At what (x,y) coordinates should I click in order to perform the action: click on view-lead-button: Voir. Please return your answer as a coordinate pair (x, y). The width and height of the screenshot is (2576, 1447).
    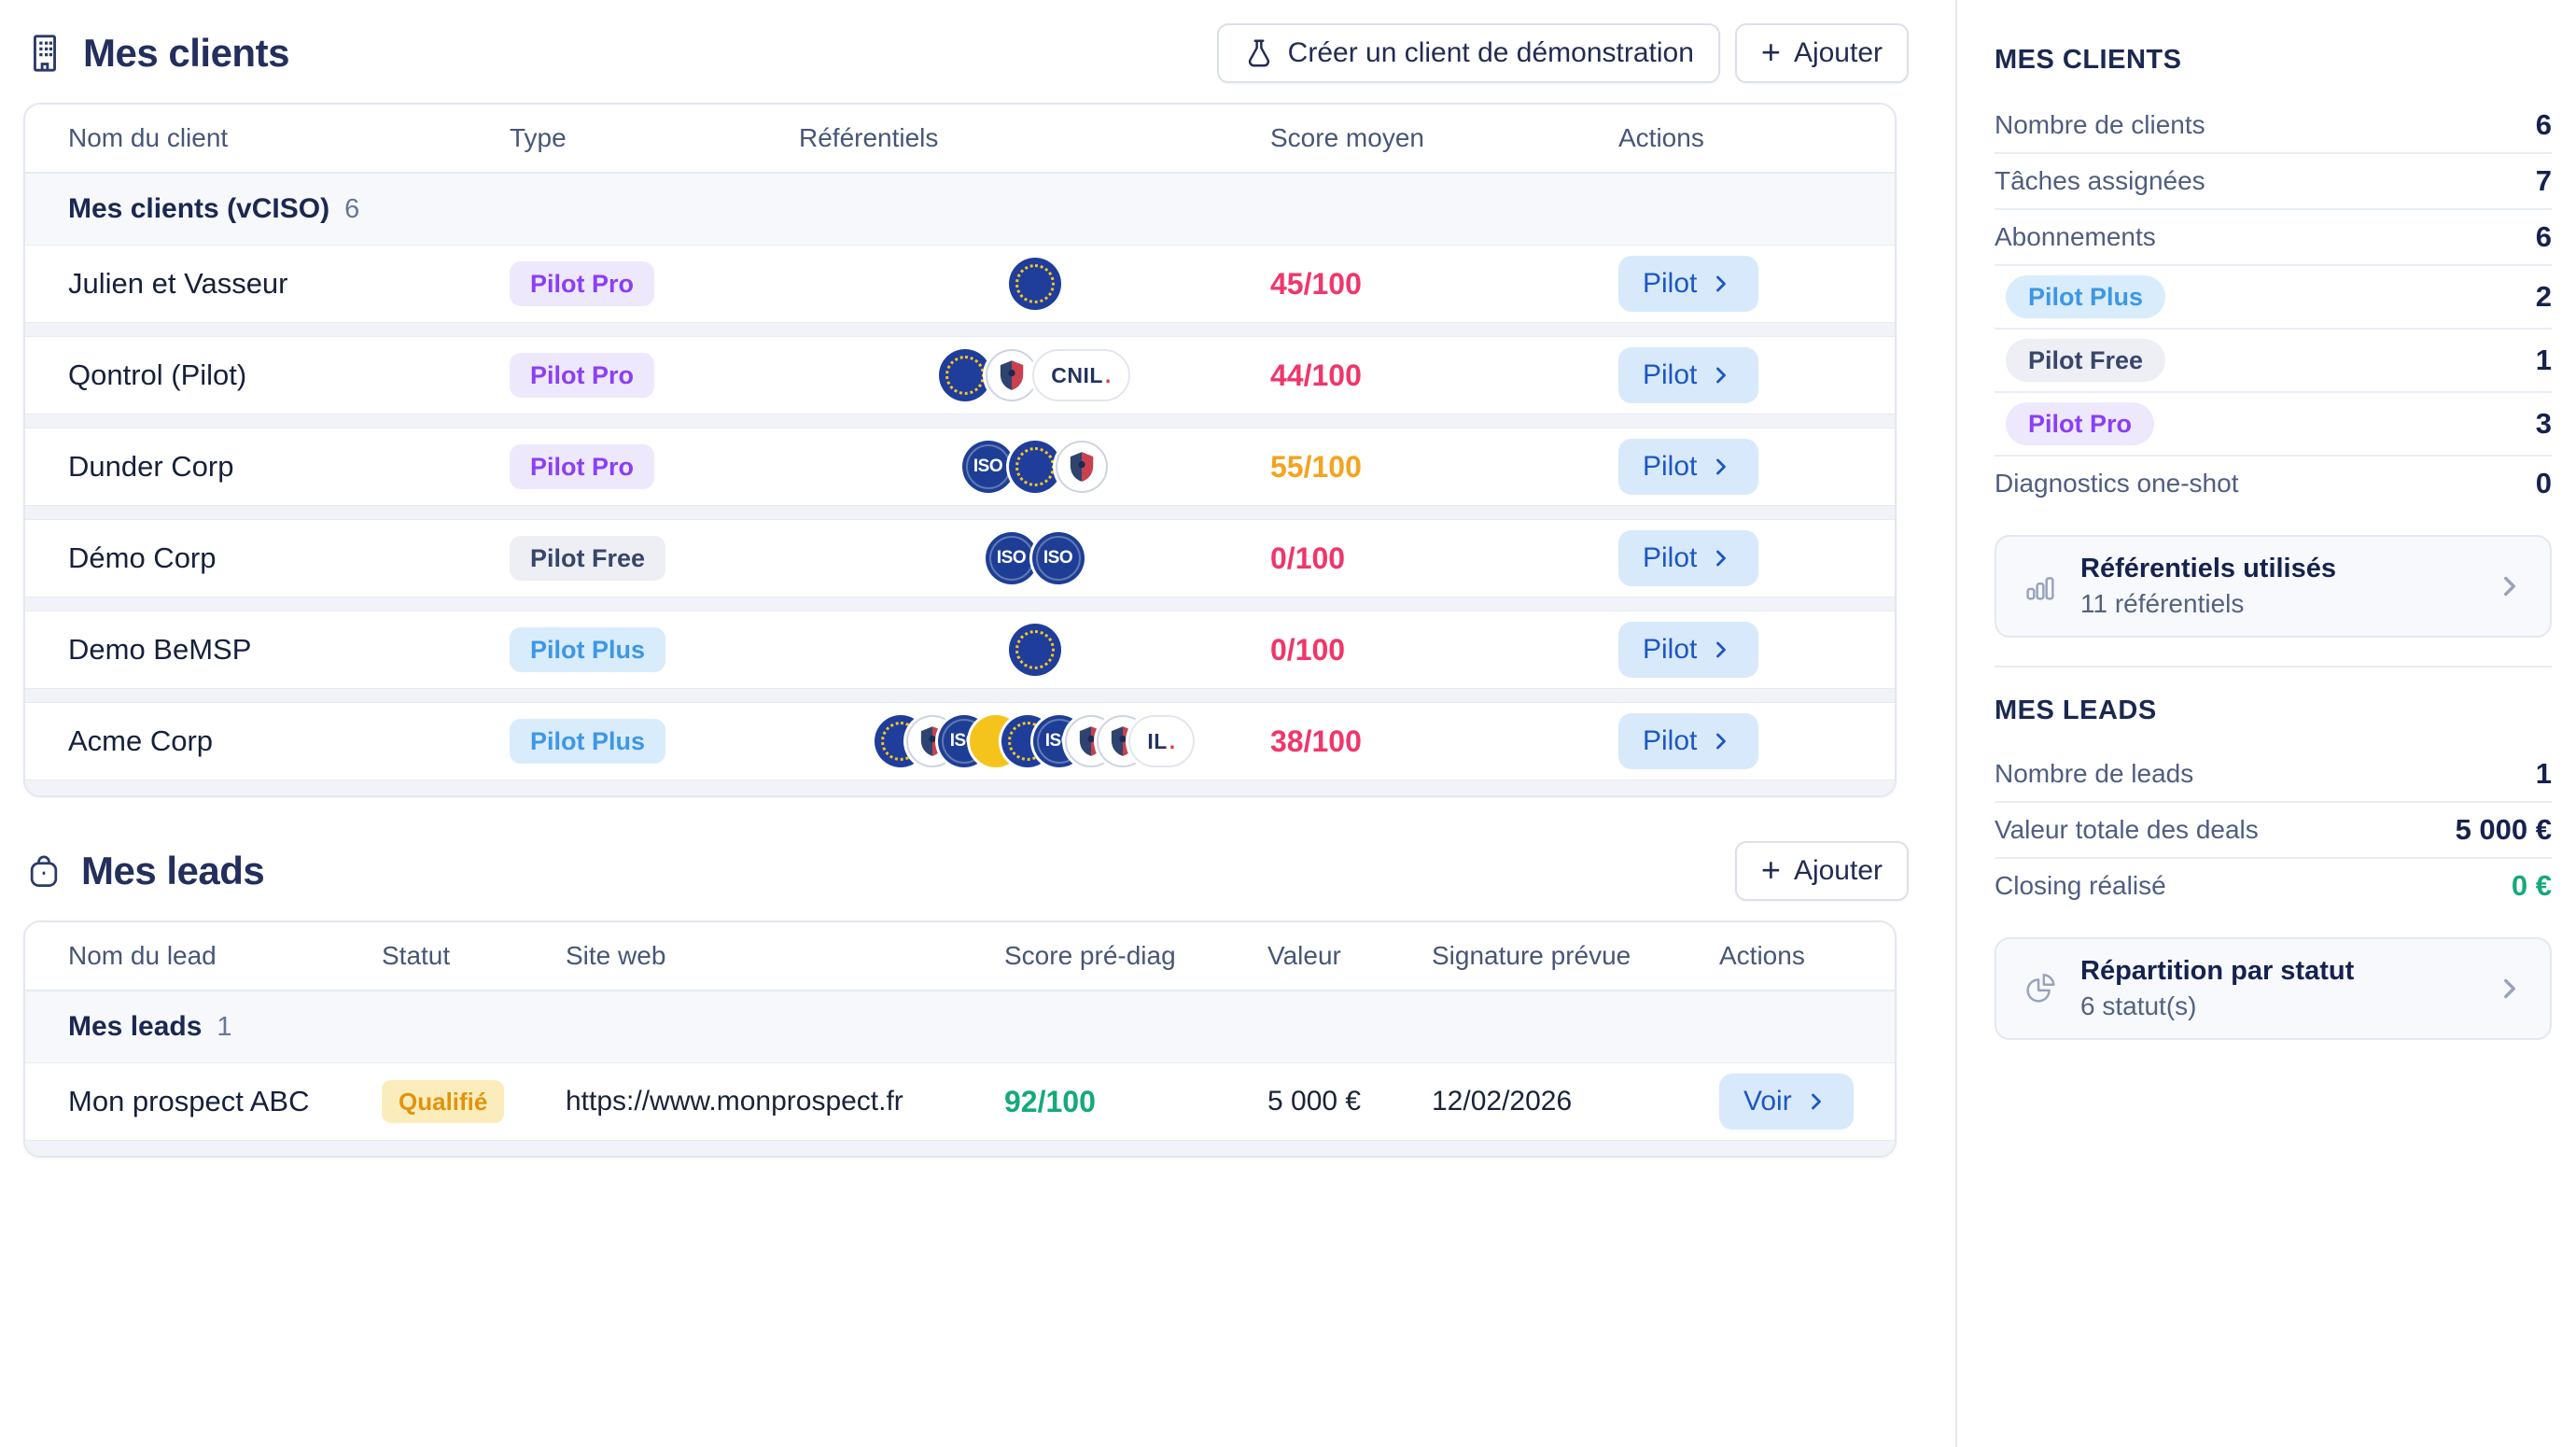
    Looking at the image, I should click on (1786, 1102).